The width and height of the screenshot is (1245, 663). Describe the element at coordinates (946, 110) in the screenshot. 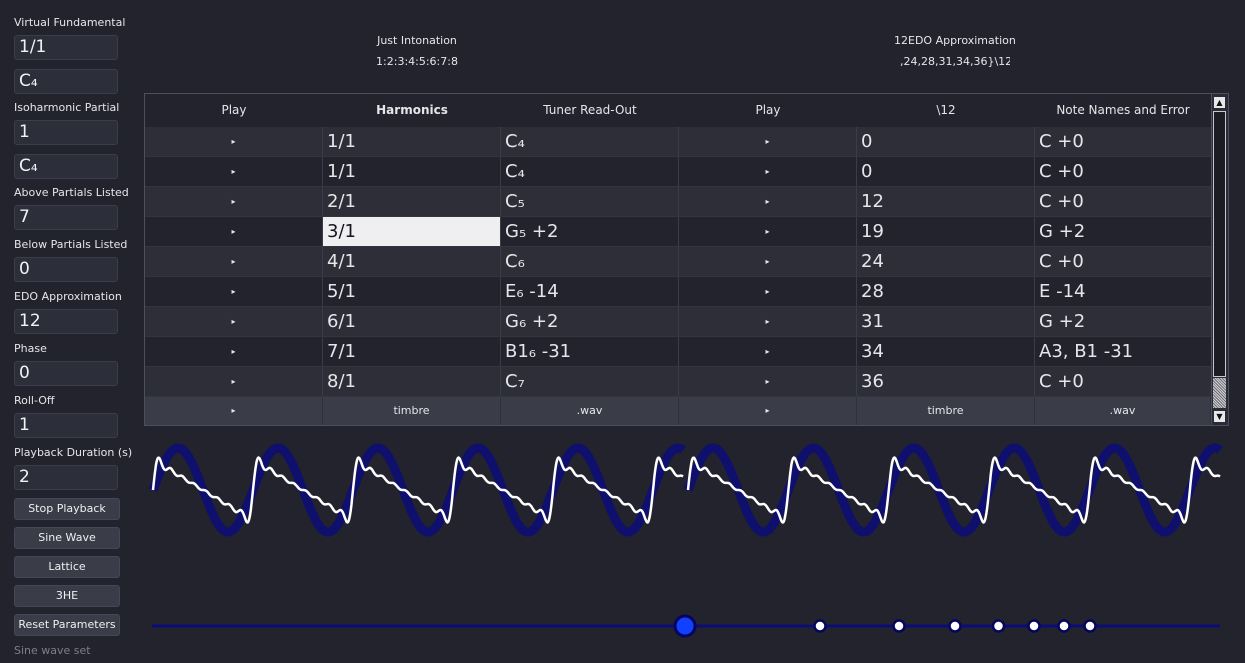

I see `column-header-edo-steps: \12` at that location.